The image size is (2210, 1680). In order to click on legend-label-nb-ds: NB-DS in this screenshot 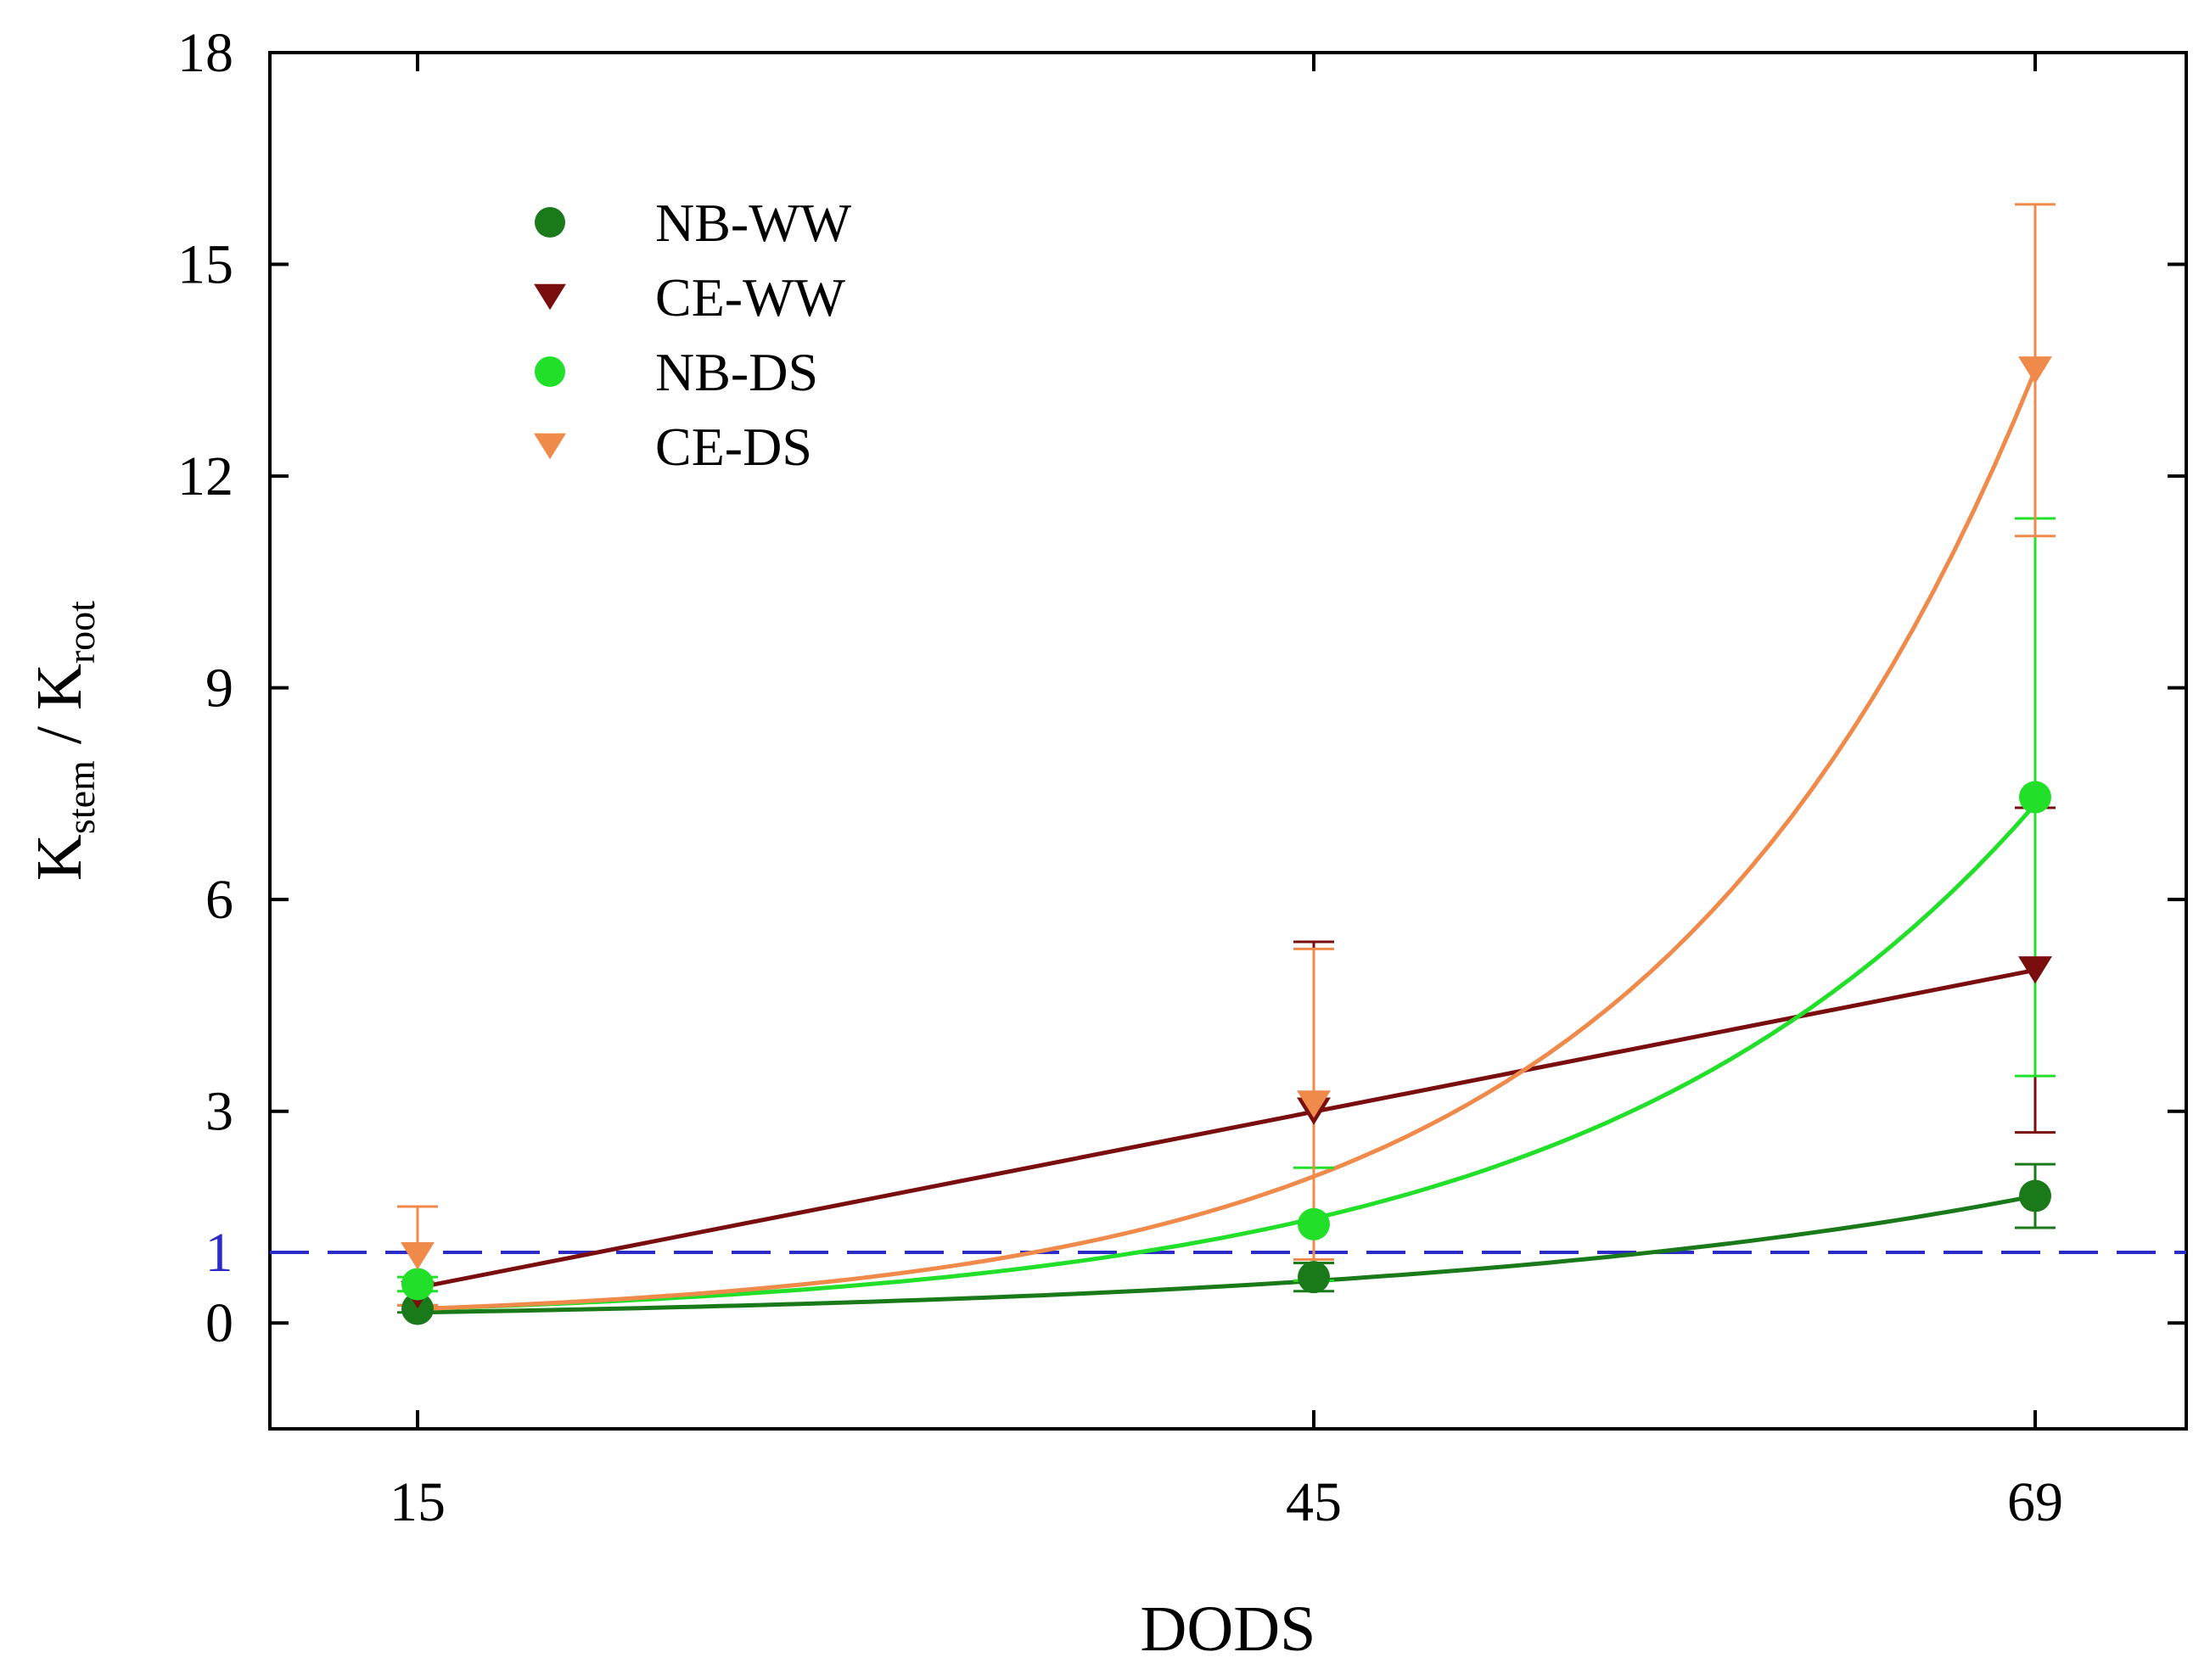, I will do `click(736, 372)`.